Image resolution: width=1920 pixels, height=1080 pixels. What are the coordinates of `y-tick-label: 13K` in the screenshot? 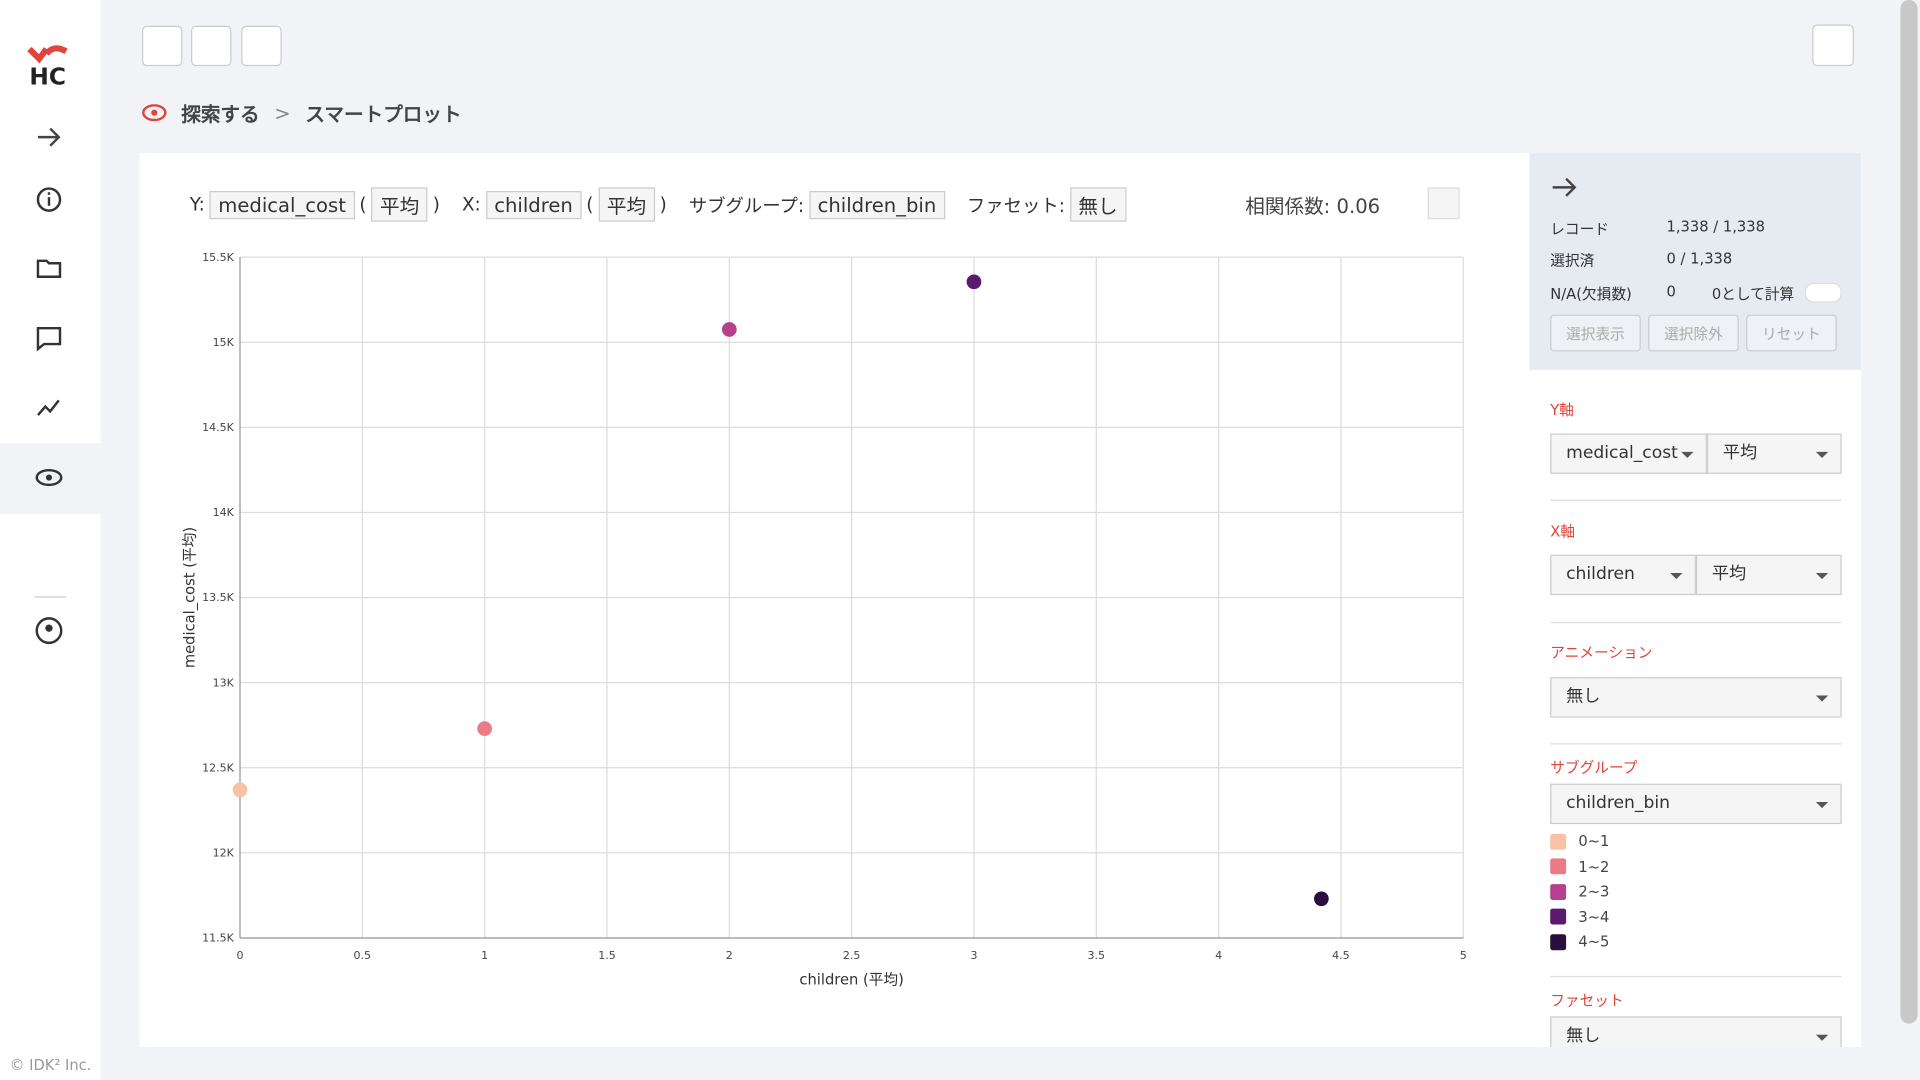 It's located at (224, 682).